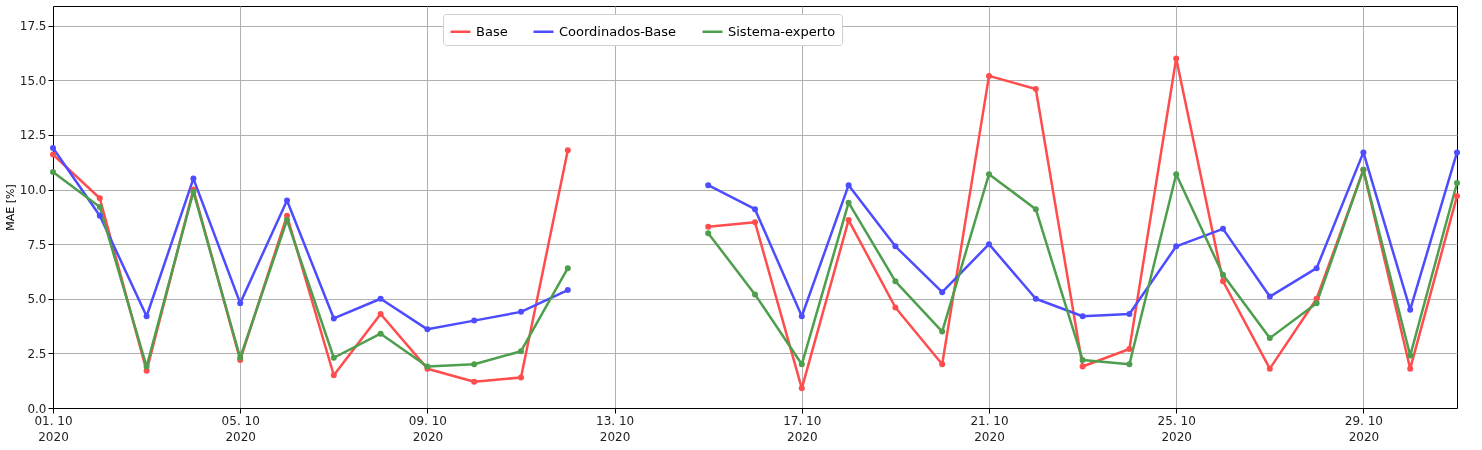 The width and height of the screenshot is (1482, 450). What do you see at coordinates (492, 31) in the screenshot?
I see `legend-label: Base` at bounding box center [492, 31].